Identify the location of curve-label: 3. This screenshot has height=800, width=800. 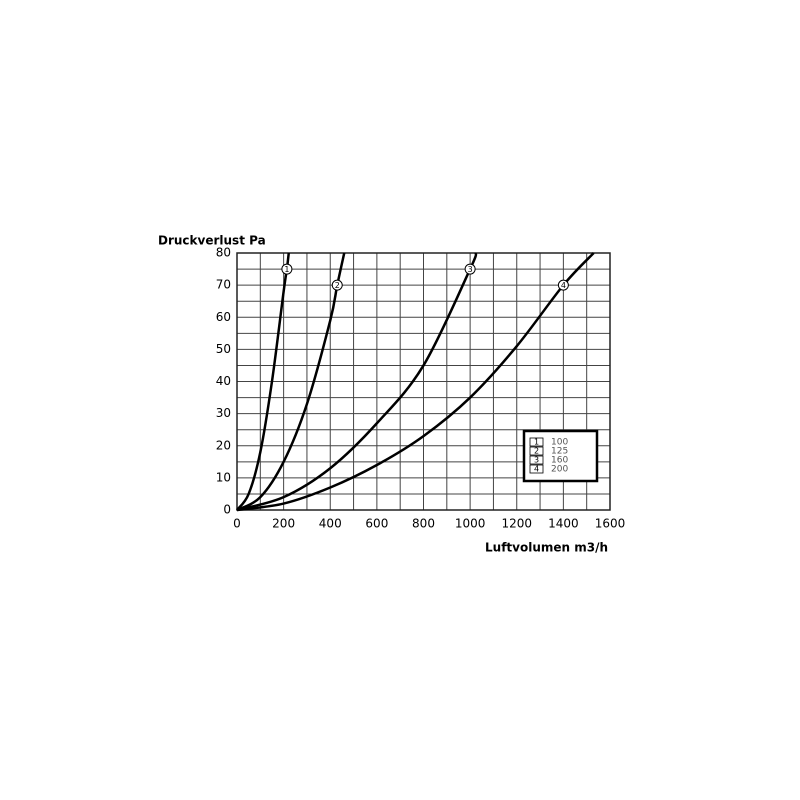
(470, 269).